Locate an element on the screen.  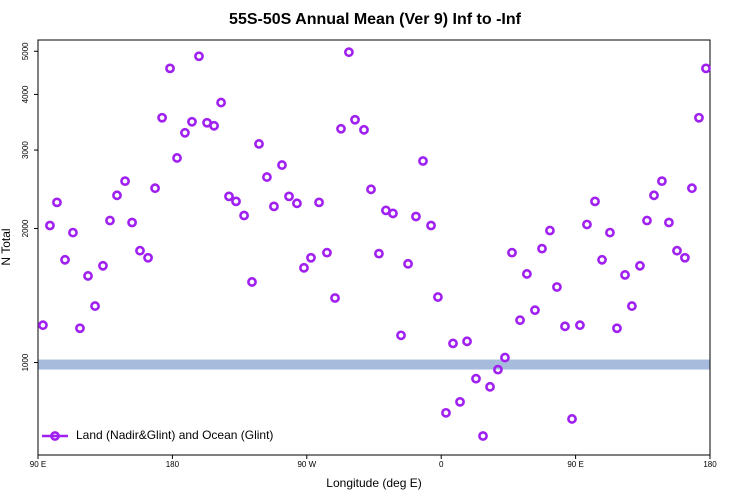
ocean-band is located at coordinates (374, 364).